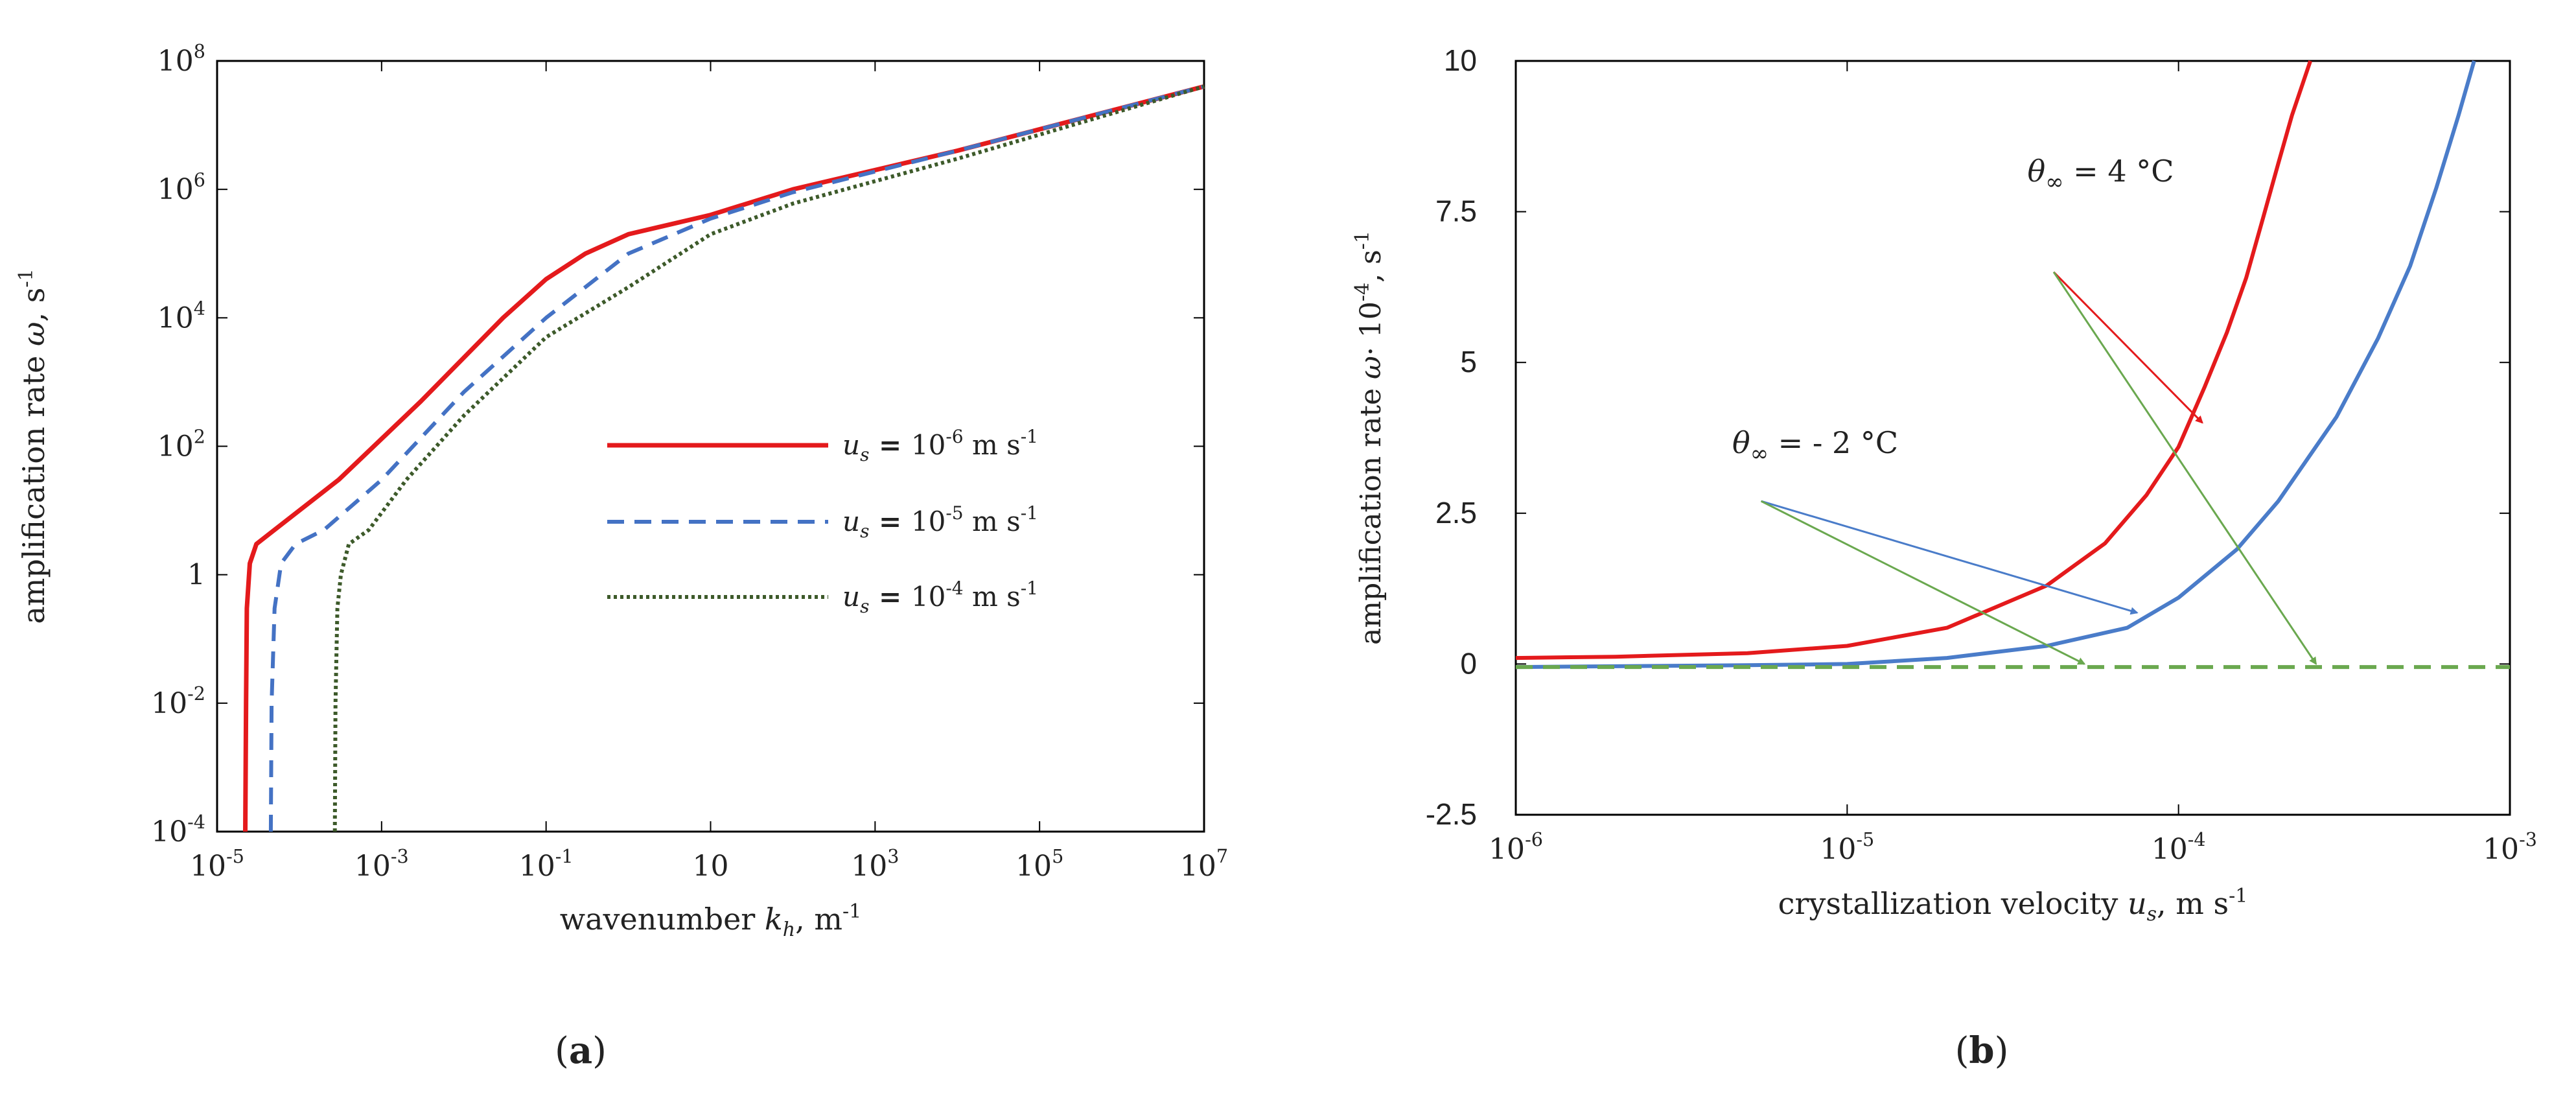 The height and width of the screenshot is (1098, 2576). I want to click on y-tick-label-a: 10⁸, so click(181, 59).